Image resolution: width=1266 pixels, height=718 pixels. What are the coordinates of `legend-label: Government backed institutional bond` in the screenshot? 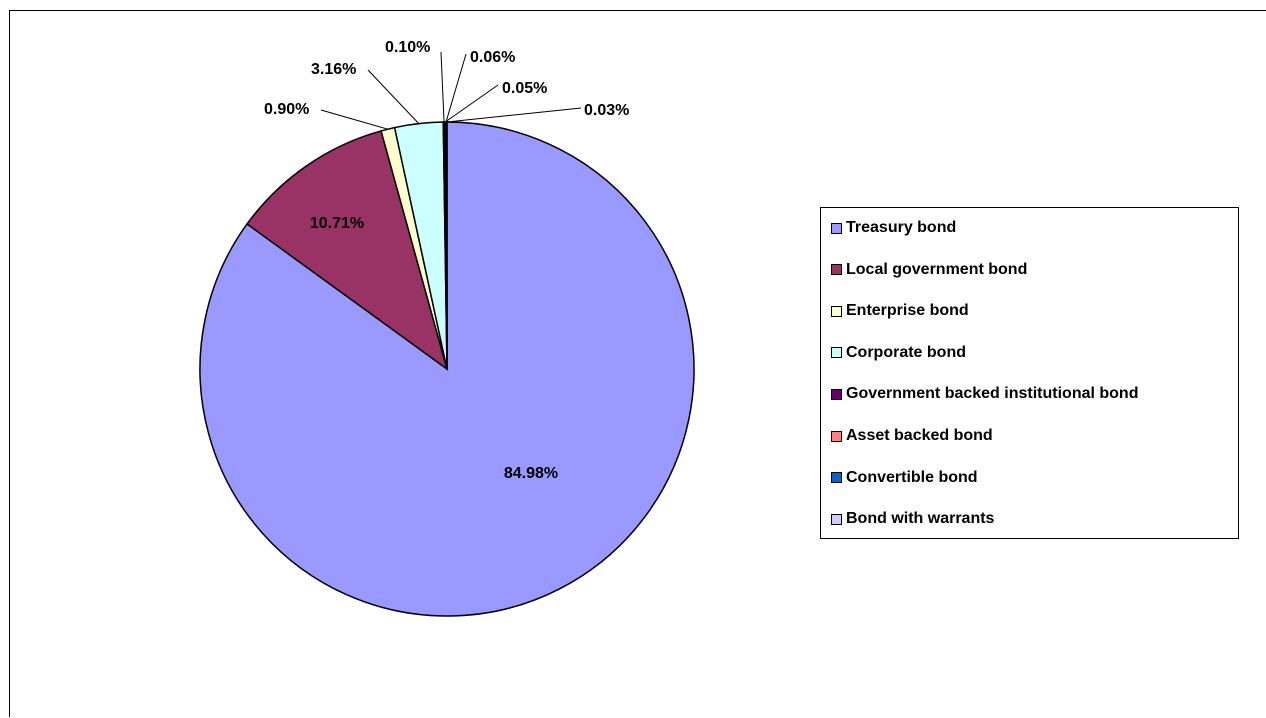 It's located at (992, 394).